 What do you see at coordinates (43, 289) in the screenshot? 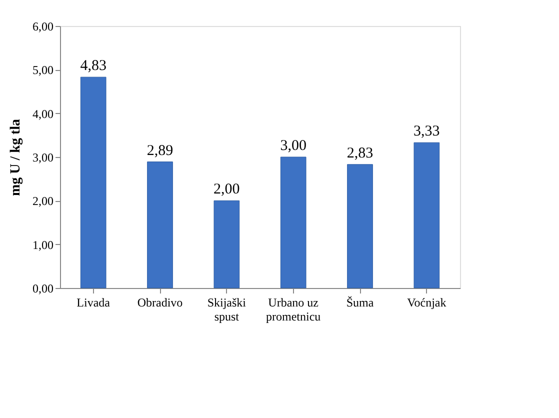
I see `y-tick-label: 0,00` at bounding box center [43, 289].